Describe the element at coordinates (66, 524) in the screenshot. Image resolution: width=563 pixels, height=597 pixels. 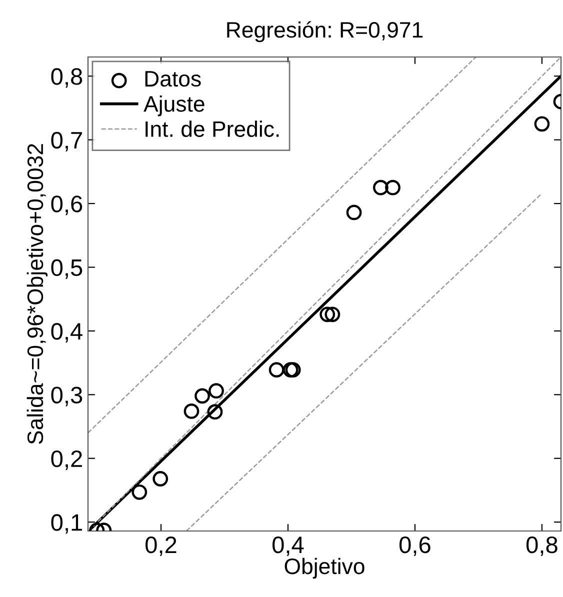
I see `y-tick-label: 0,1` at that location.